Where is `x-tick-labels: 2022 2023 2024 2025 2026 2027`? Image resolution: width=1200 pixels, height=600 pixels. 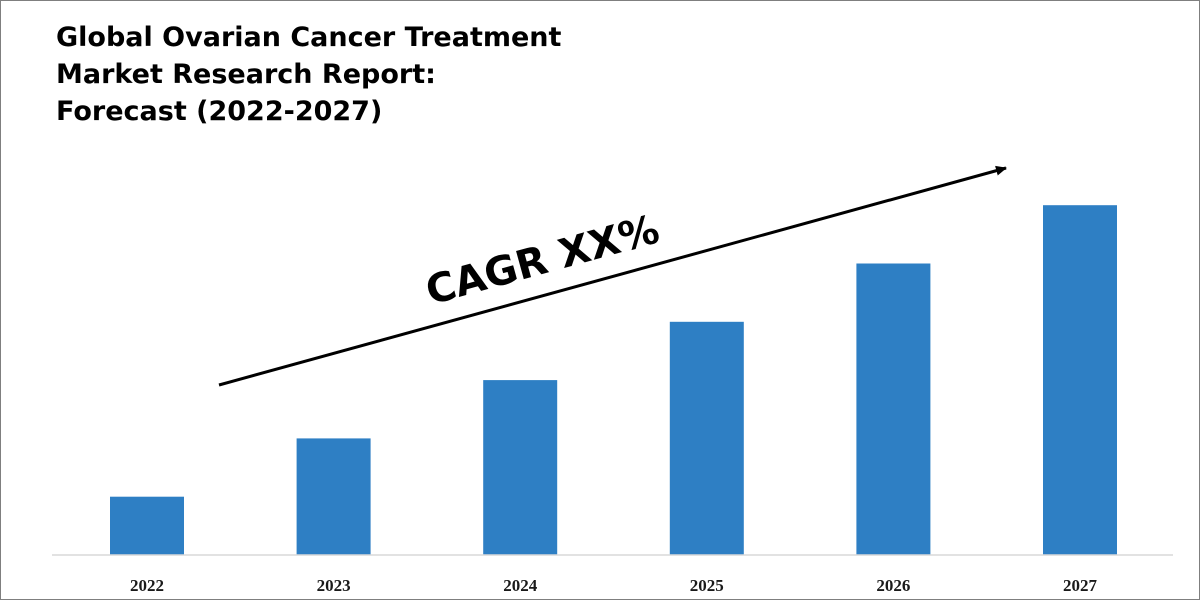
x-tick-labels: 2022 2023 2024 2025 2026 2027 is located at coordinates (614, 585).